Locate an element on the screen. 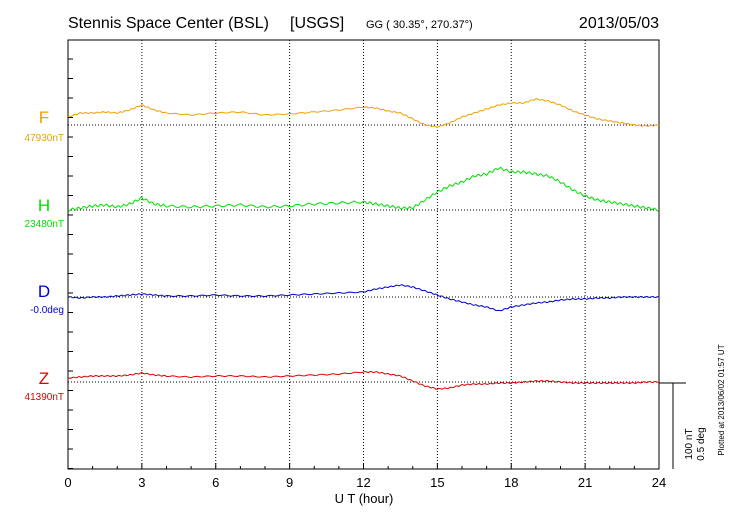  station-title: Stennis Space Center (BSL) is located at coordinates (168, 23).